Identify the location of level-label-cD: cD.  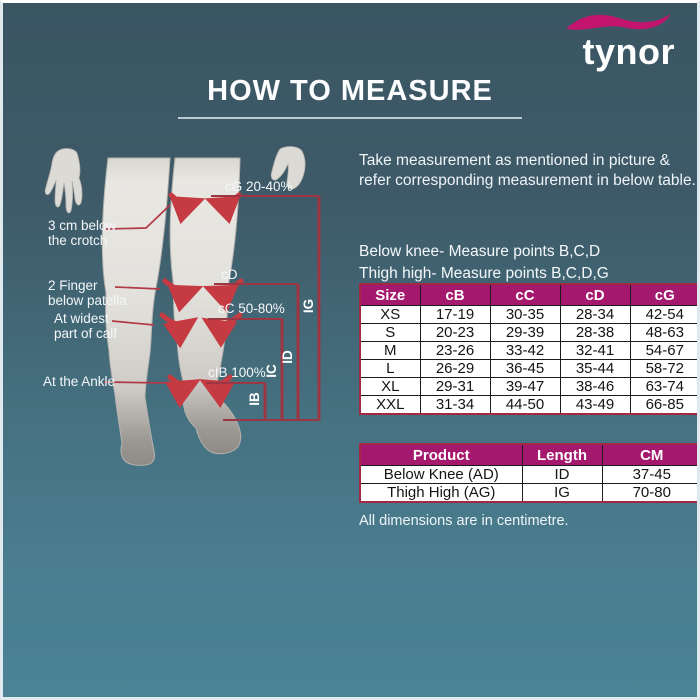
(229, 274).